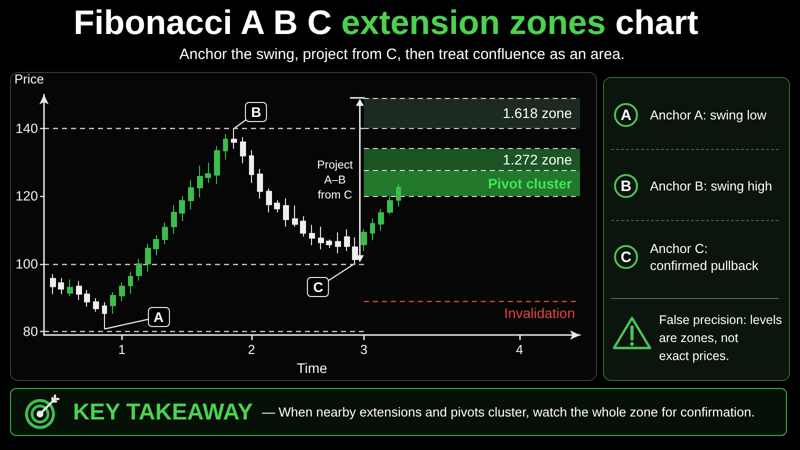  What do you see at coordinates (626, 257) in the screenshot?
I see `circle-badge: C` at bounding box center [626, 257].